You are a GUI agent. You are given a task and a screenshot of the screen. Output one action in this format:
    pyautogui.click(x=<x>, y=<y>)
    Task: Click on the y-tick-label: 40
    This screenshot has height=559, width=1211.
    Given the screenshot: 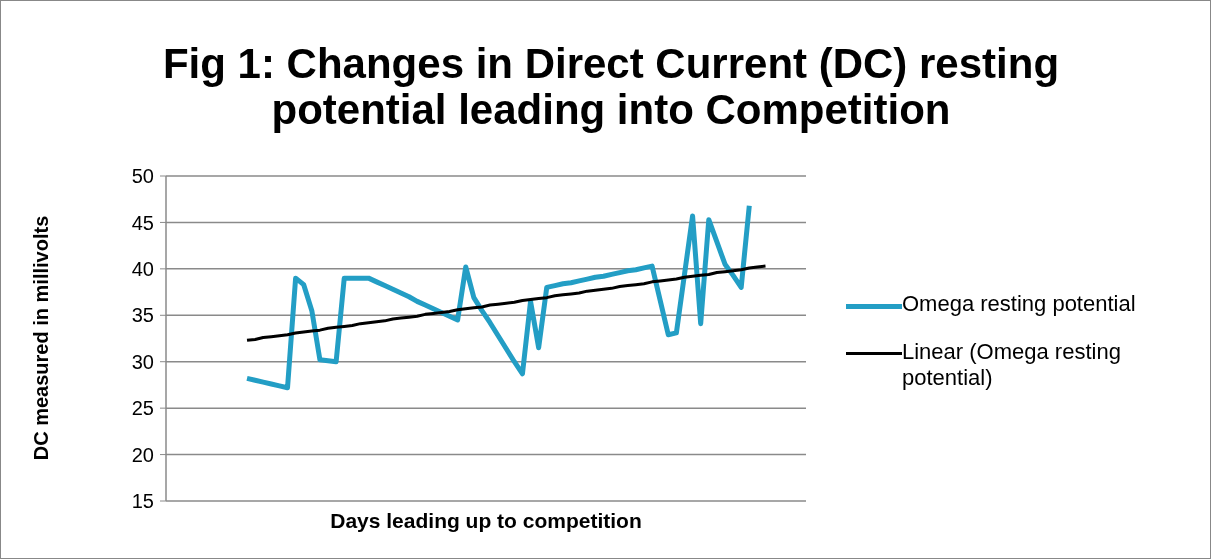 What is the action you would take?
    pyautogui.click(x=142, y=268)
    